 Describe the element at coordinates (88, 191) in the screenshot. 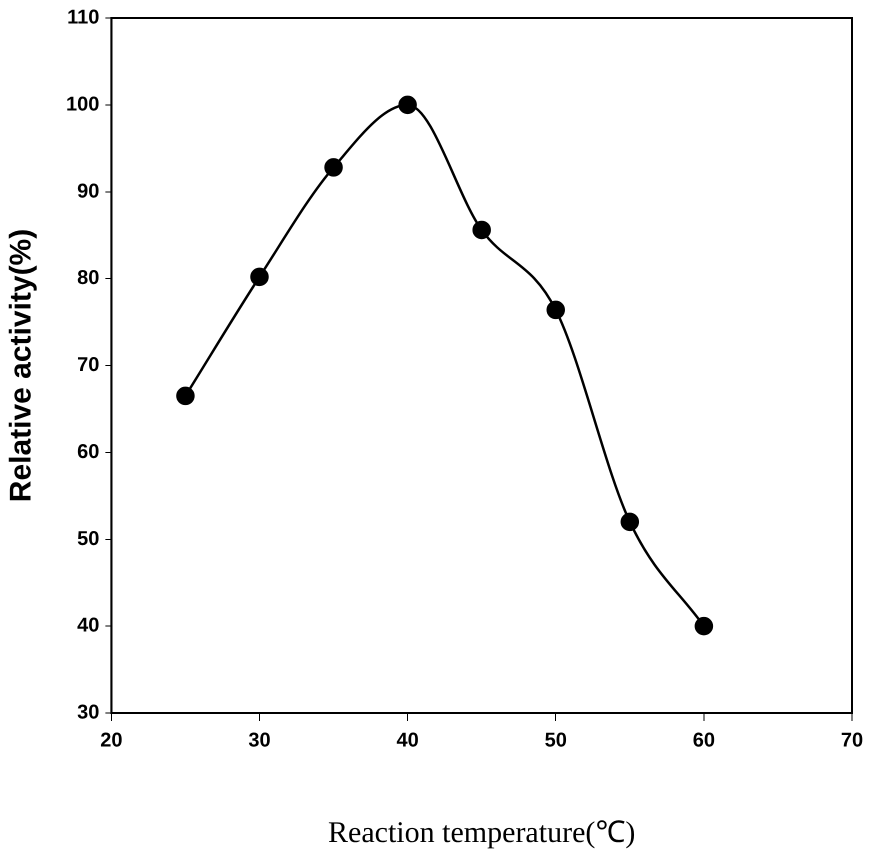

I see `y-tick-label: 90` at that location.